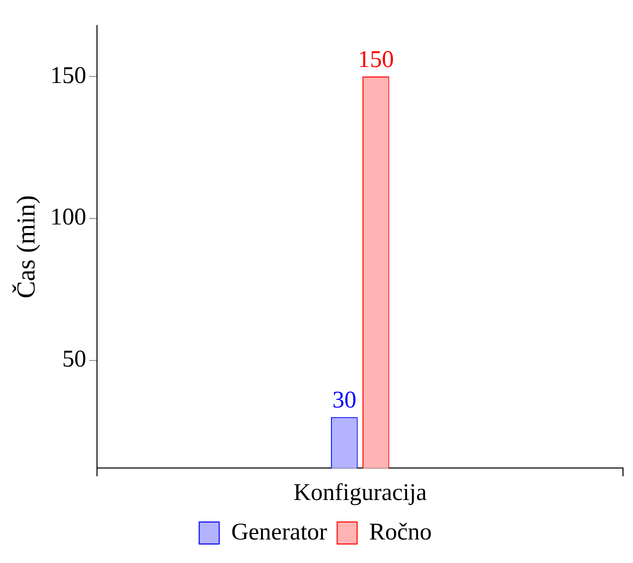  I want to click on y-tick-label: 100, so click(68, 217).